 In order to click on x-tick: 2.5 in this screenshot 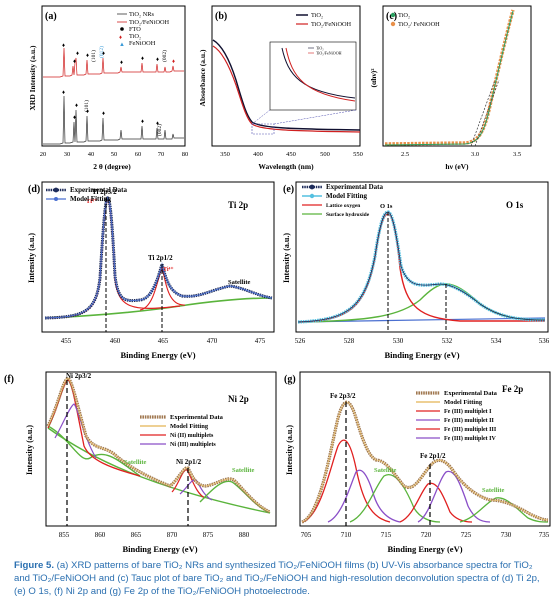, I will do `click(405, 154)`.